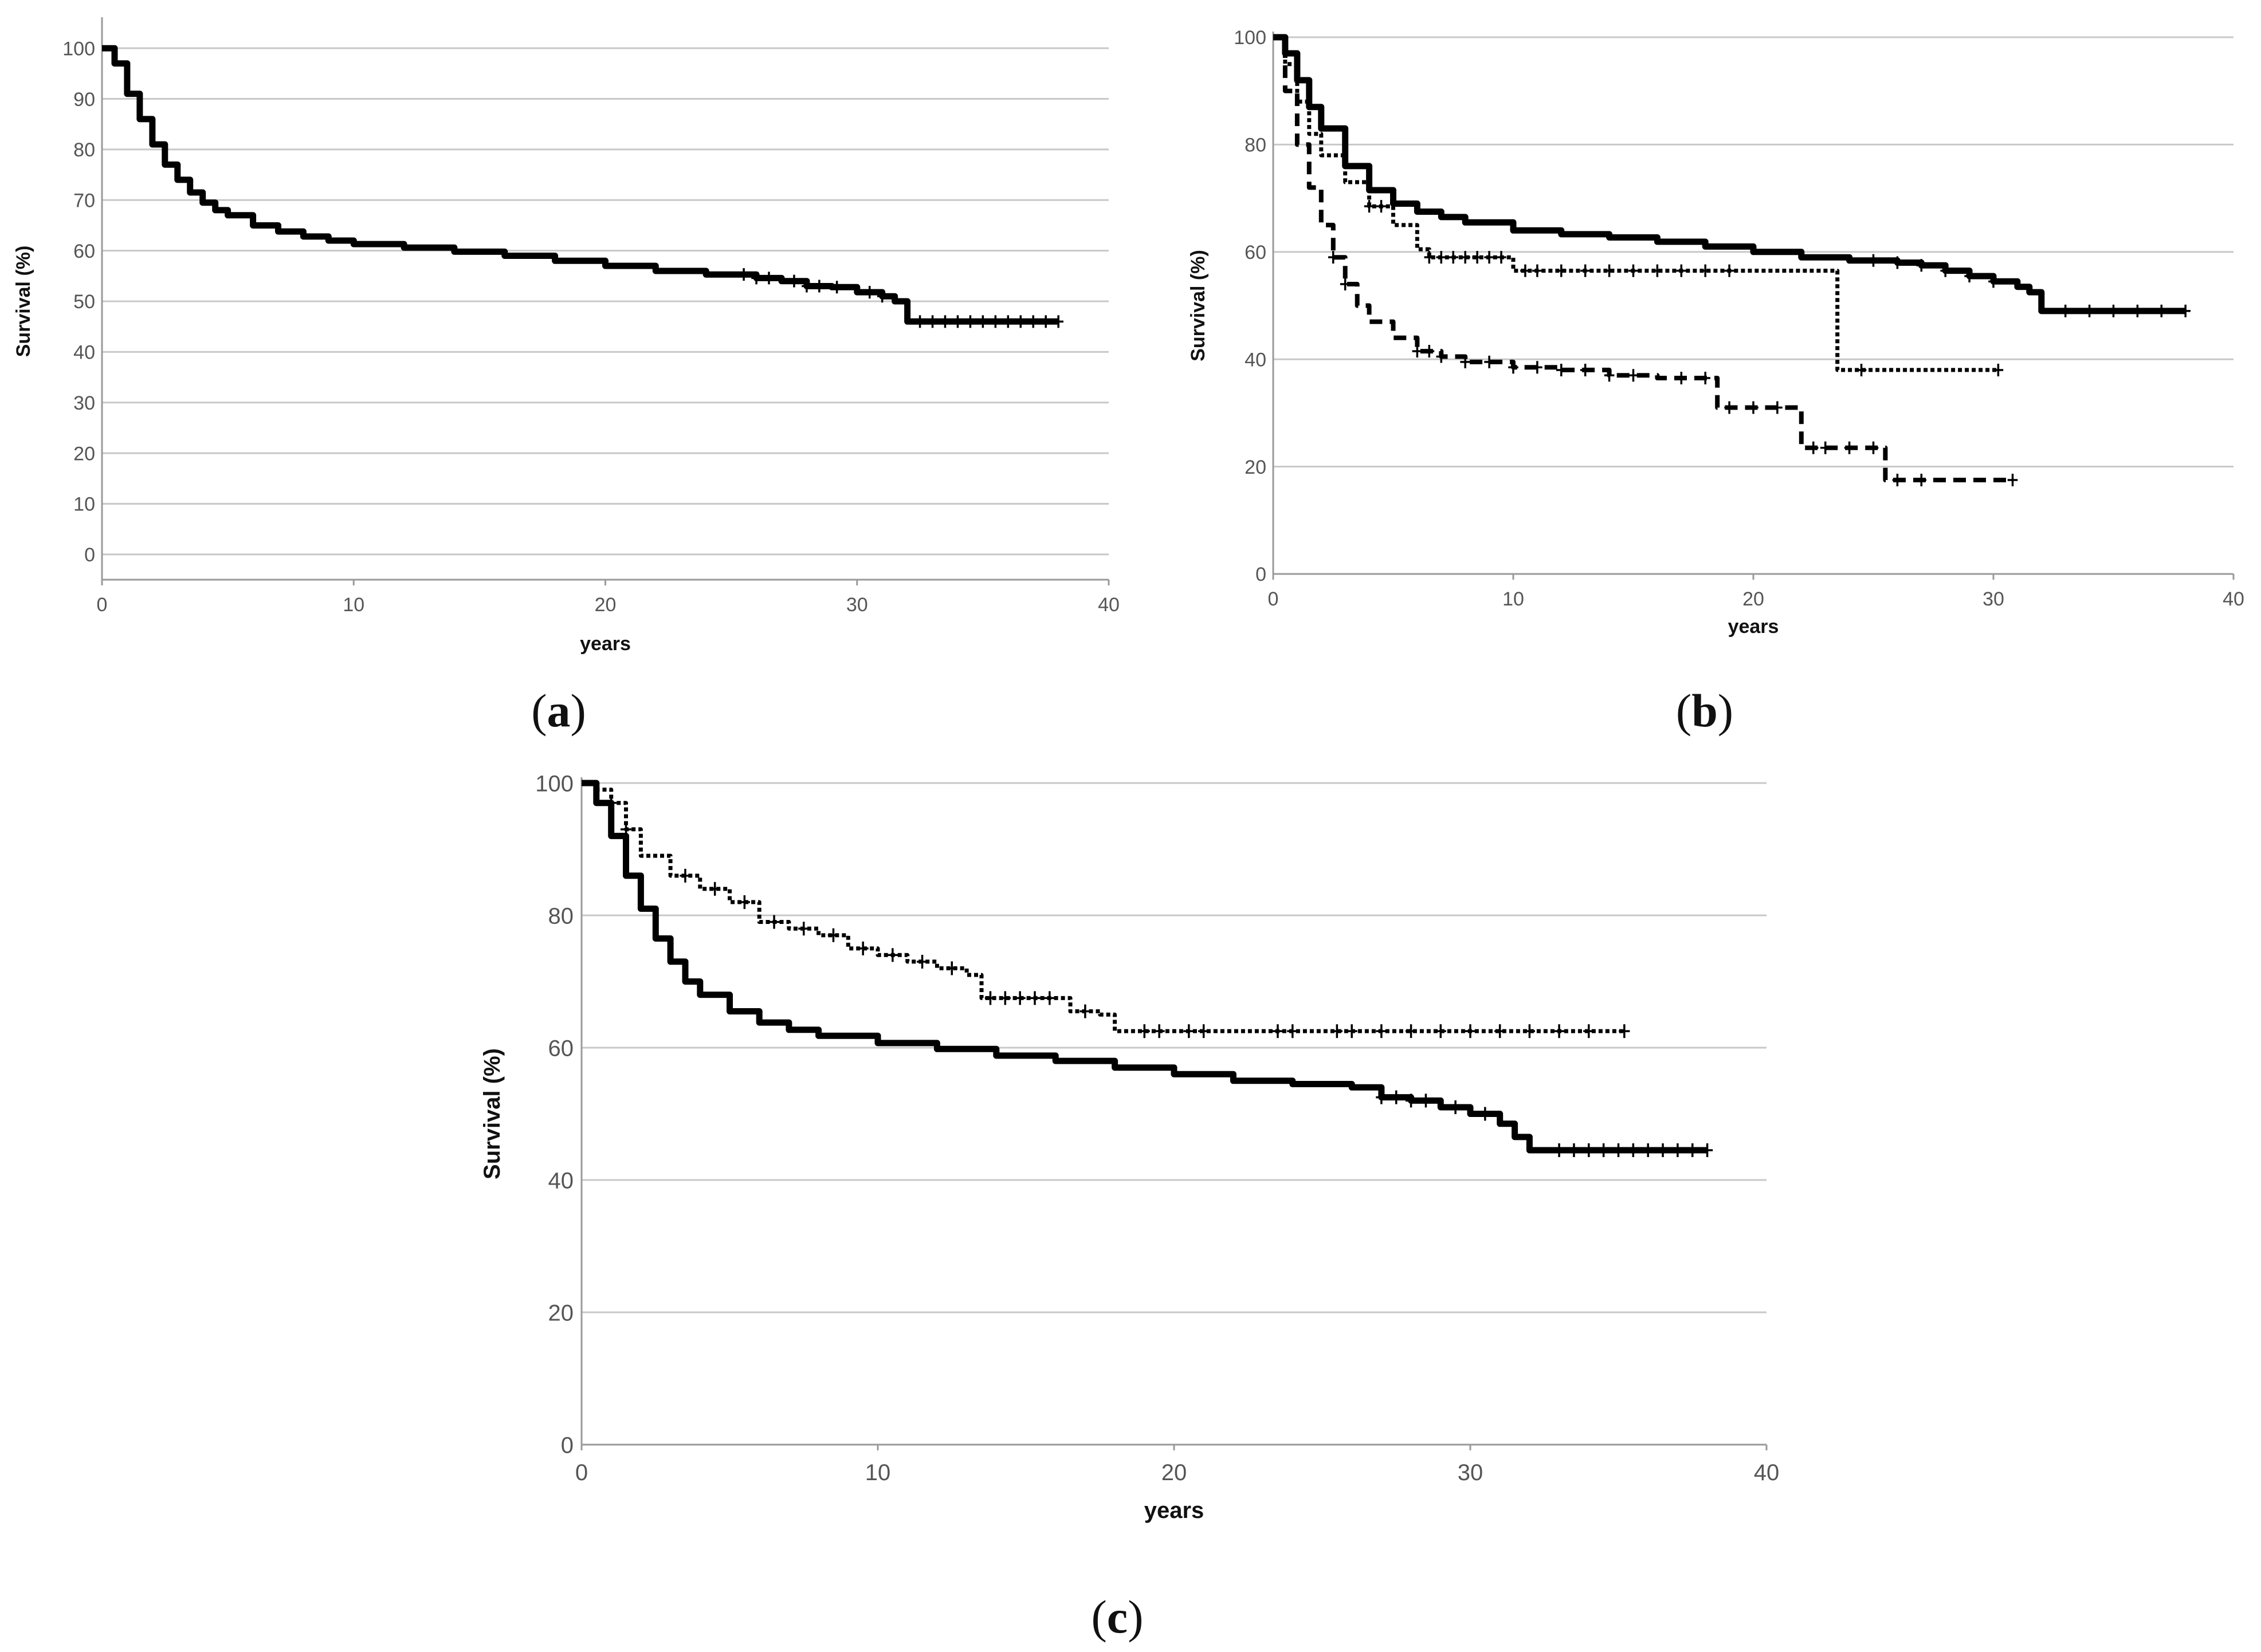 This screenshot has width=2261, height=1652. I want to click on panel-a-caption: (a), so click(558, 711).